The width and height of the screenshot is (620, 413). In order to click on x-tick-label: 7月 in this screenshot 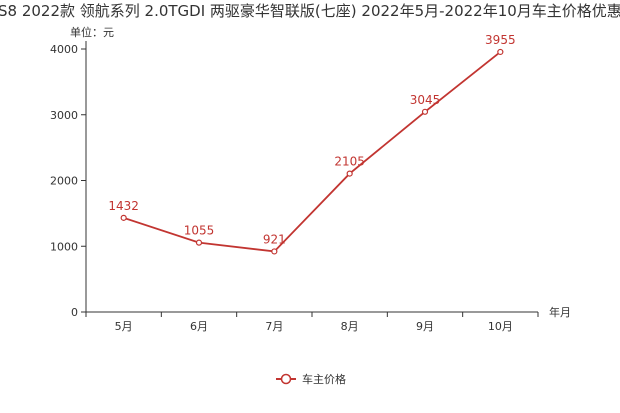, I will do `click(274, 326)`.